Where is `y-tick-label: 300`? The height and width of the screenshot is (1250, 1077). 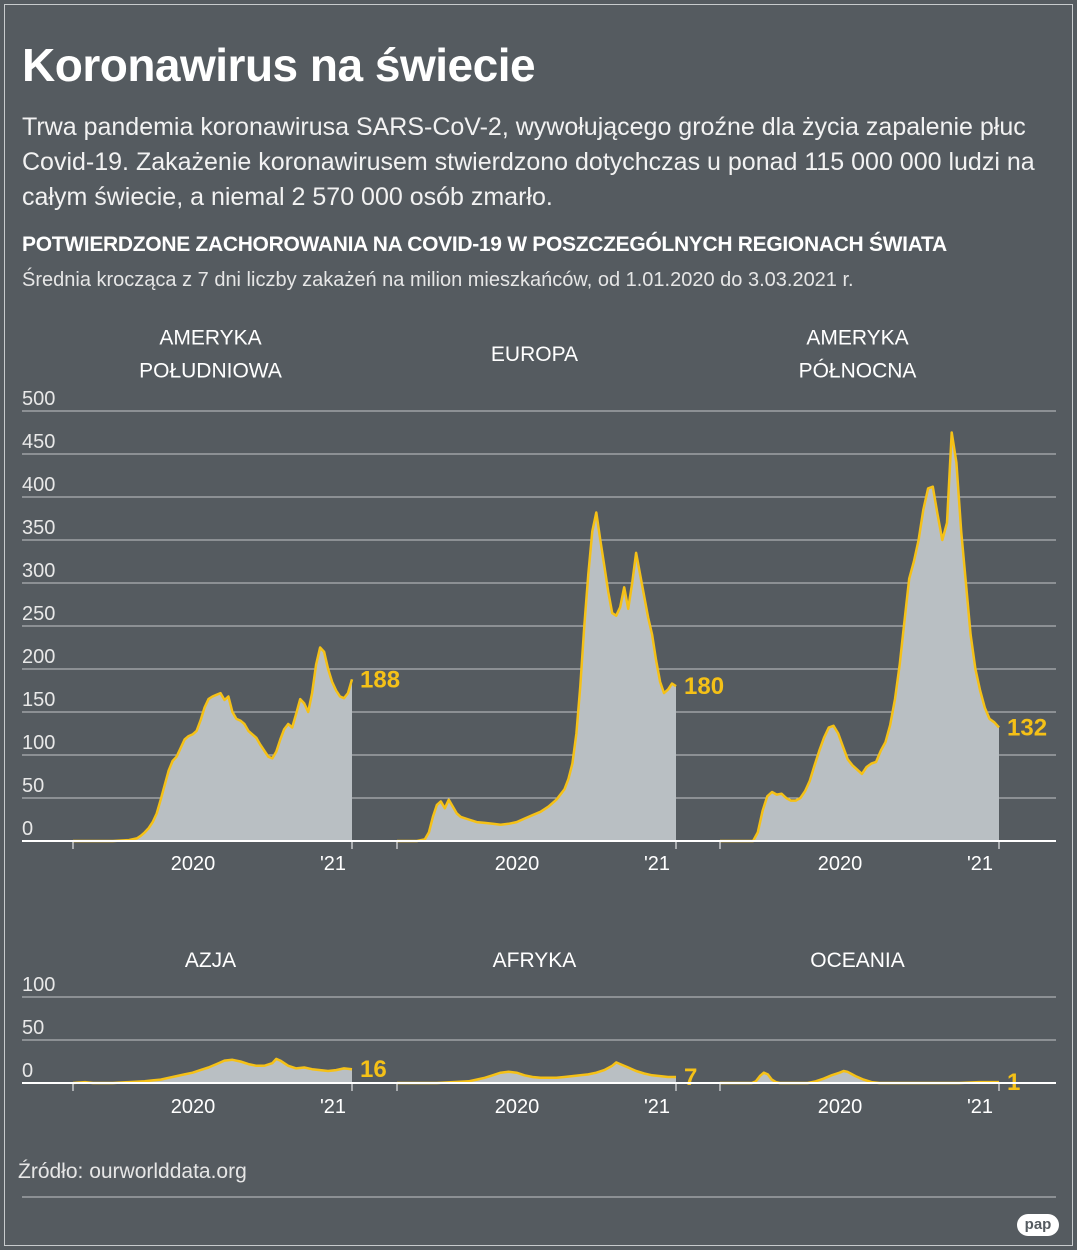 y-tick-label: 300 is located at coordinates (38, 571).